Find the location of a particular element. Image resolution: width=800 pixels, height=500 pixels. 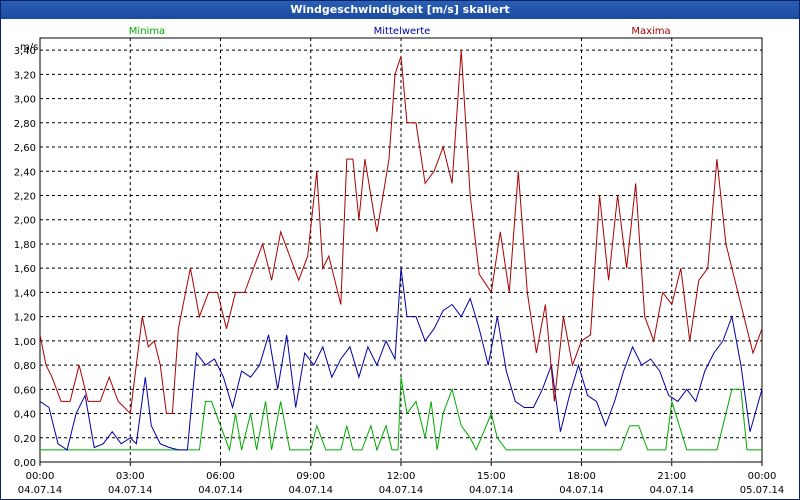

y-tick-label: 2,40 is located at coordinates (25, 172).